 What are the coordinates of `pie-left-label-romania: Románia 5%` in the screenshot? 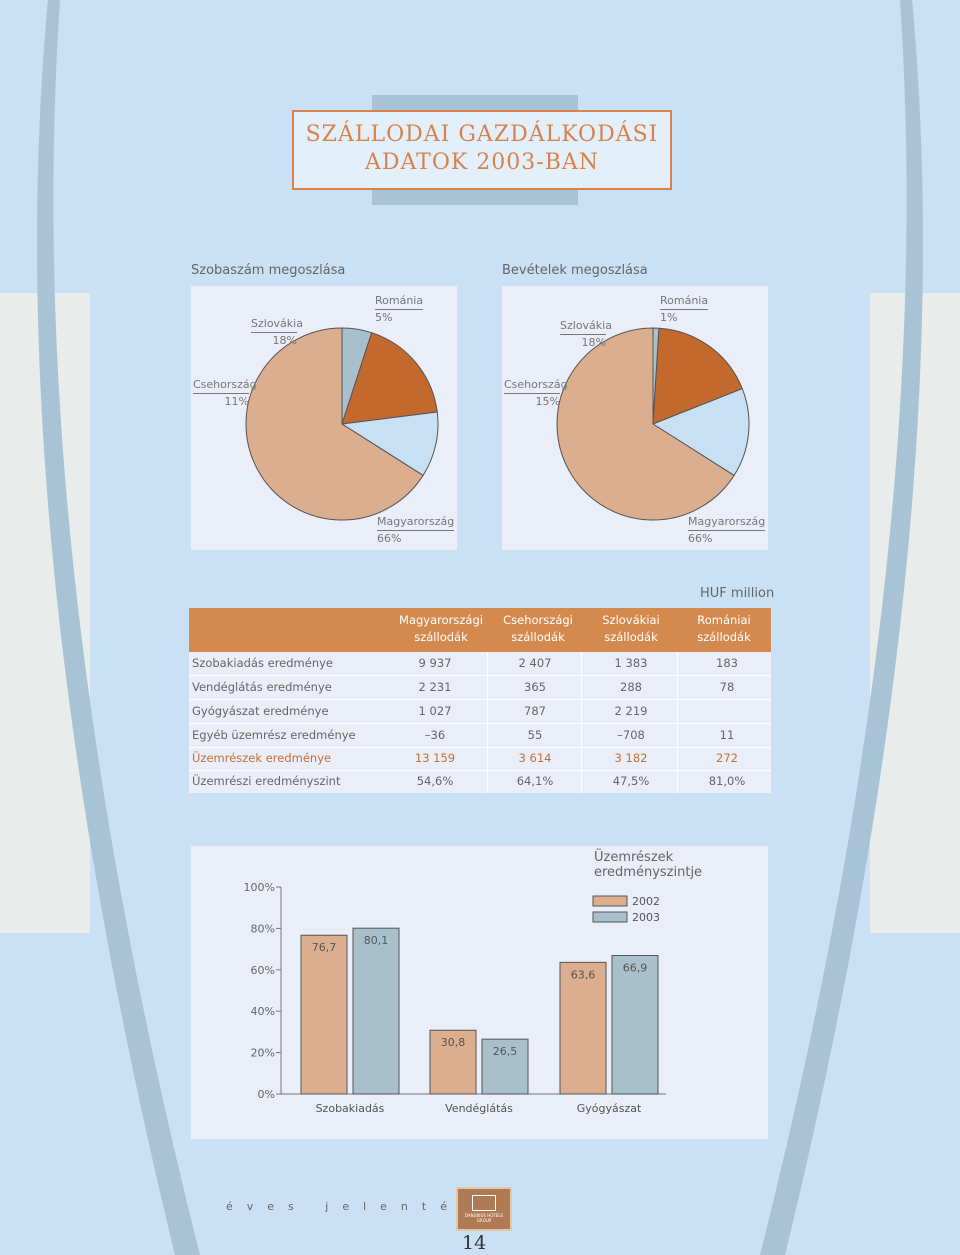 It's located at (399, 309).